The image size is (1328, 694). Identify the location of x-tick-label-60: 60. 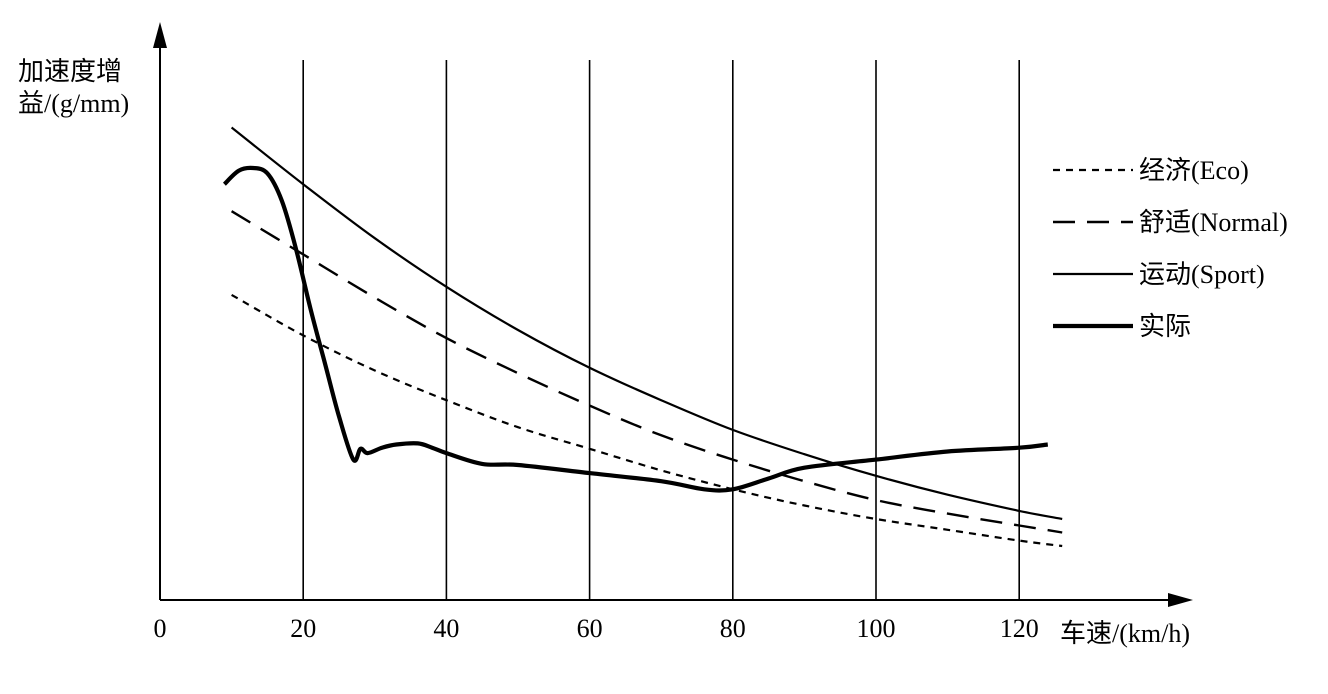
(590, 628).